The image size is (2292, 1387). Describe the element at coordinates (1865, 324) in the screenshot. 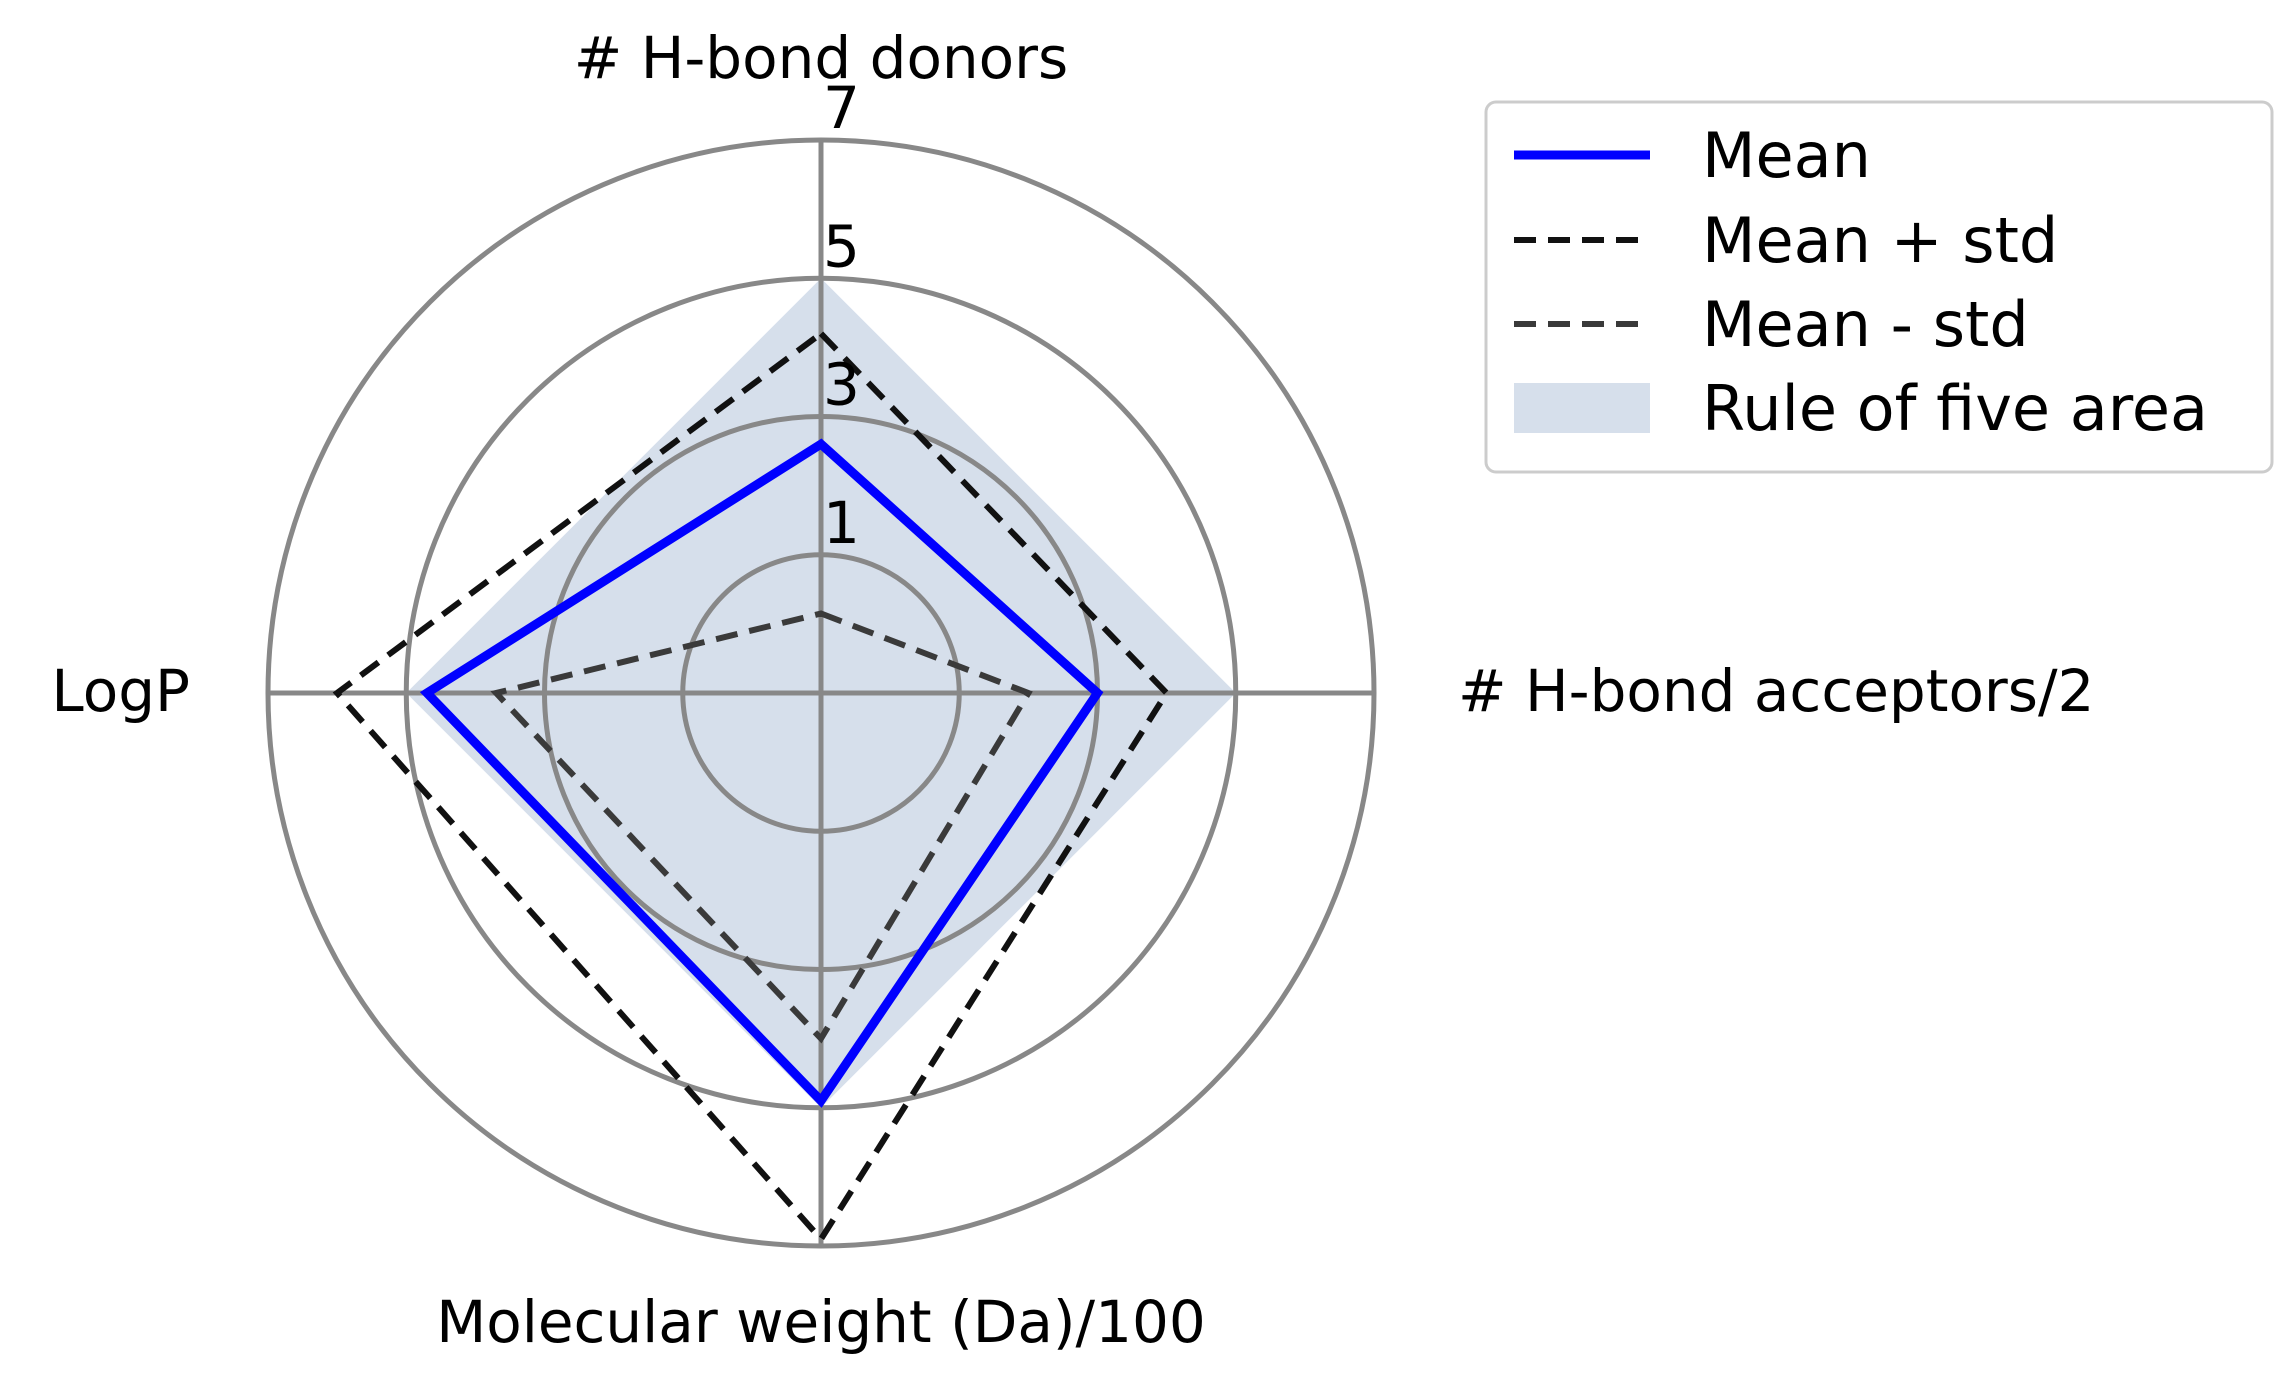

I see `legend-label-2: Mean - std` at that location.